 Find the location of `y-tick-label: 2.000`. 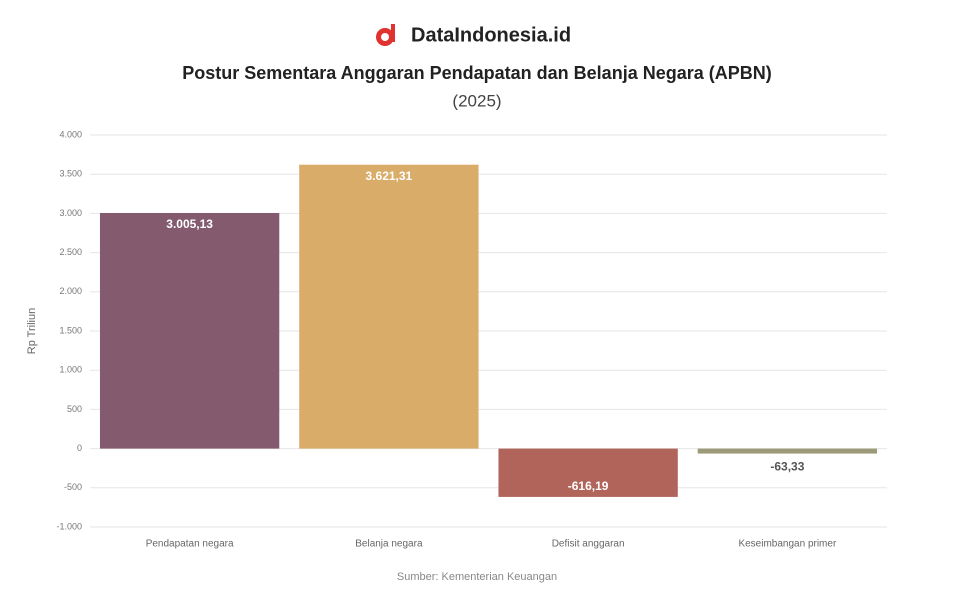

y-tick-label: 2.000 is located at coordinates (70, 291).